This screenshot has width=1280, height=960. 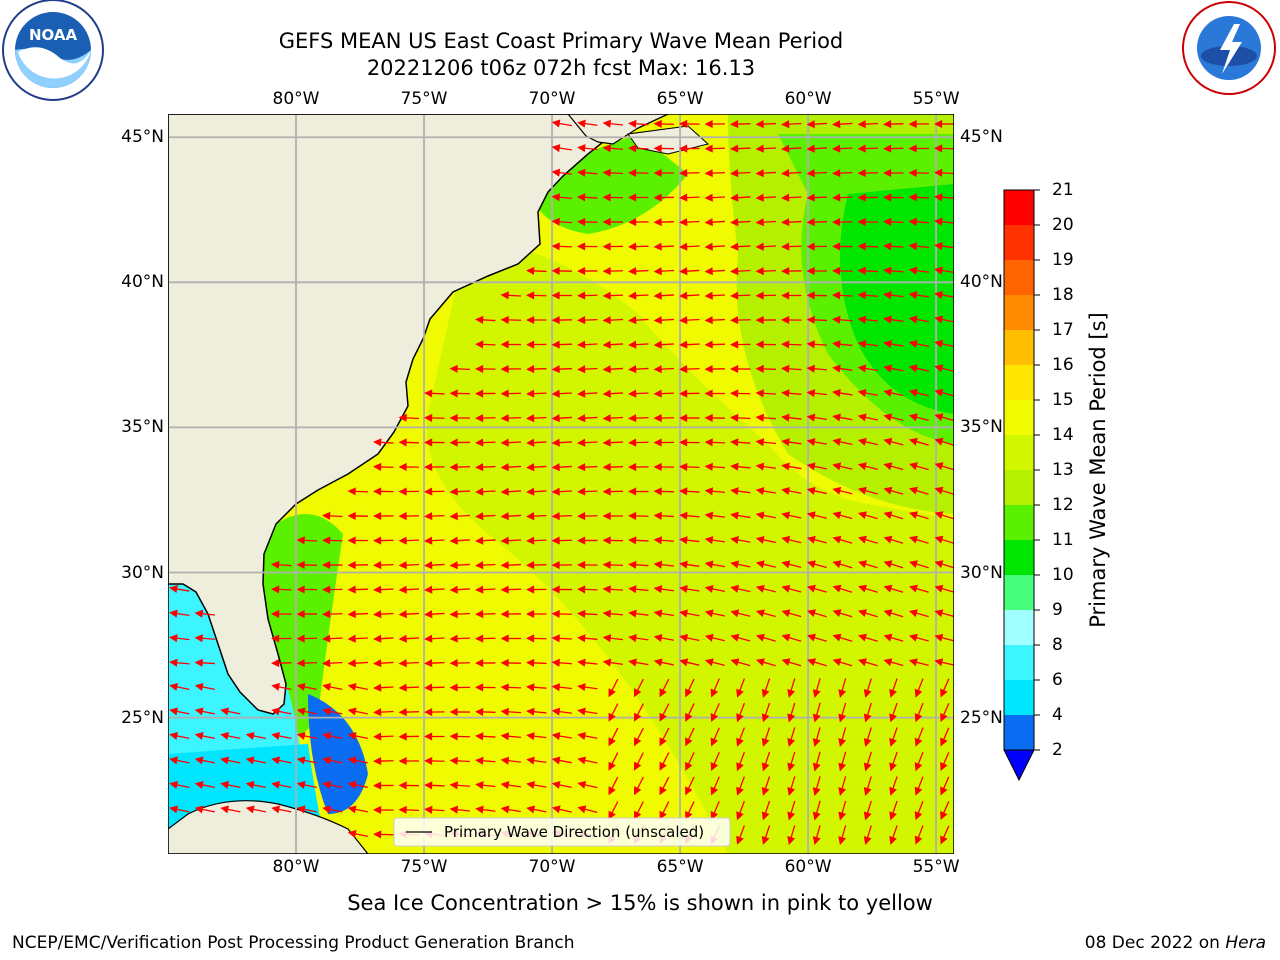 What do you see at coordinates (1019, 557) in the screenshot?
I see `colorbar-segment` at bounding box center [1019, 557].